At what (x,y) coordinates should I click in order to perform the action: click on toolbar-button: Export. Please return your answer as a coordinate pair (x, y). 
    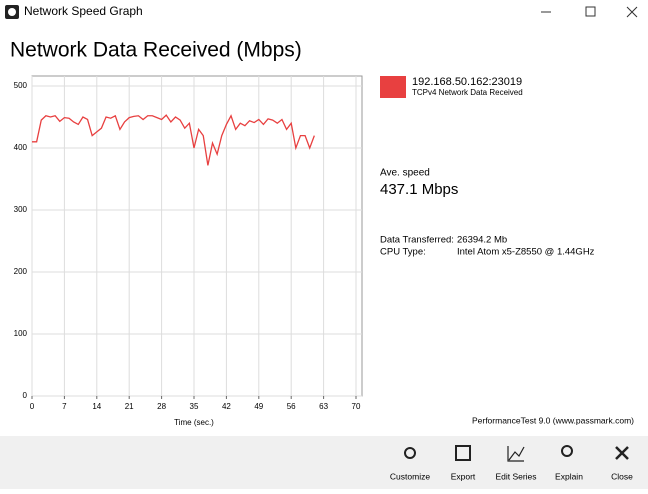
    Looking at the image, I should click on (463, 476).